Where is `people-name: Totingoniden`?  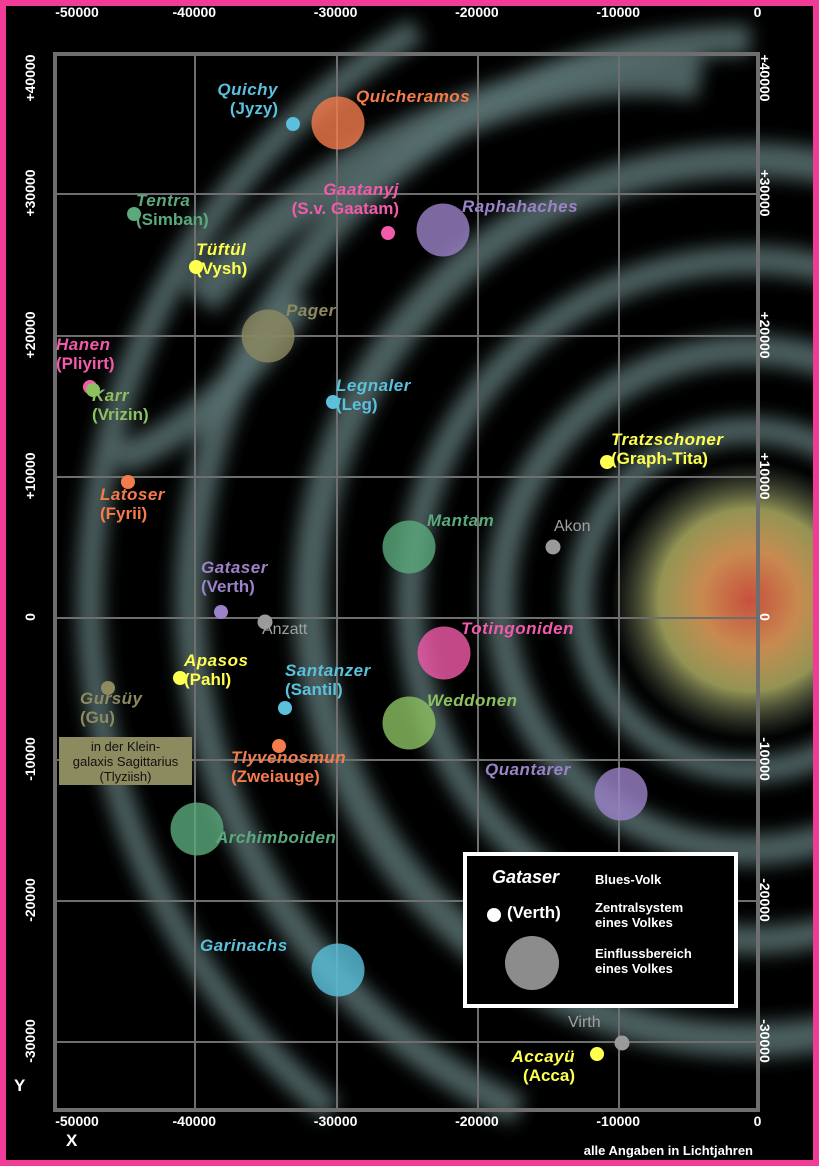
people-name: Totingoniden is located at coordinates (518, 628).